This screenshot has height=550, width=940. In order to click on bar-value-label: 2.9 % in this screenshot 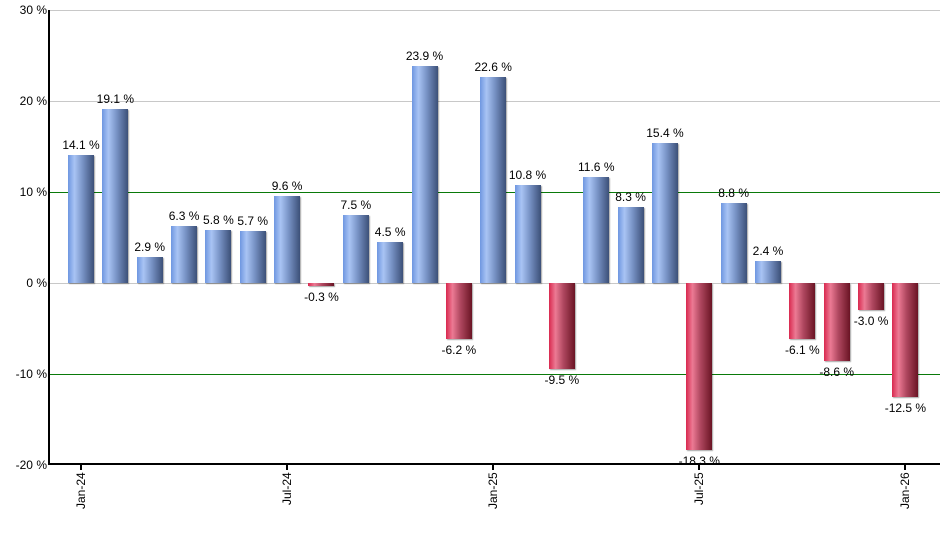, I will do `click(150, 246)`.